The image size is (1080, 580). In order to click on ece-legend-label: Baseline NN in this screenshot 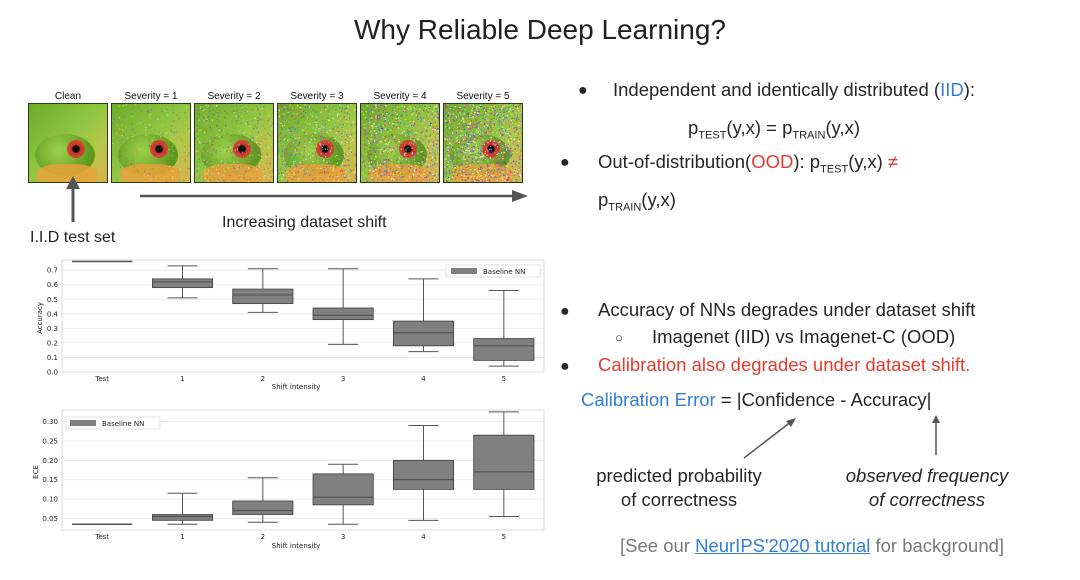, I will do `click(123, 424)`.